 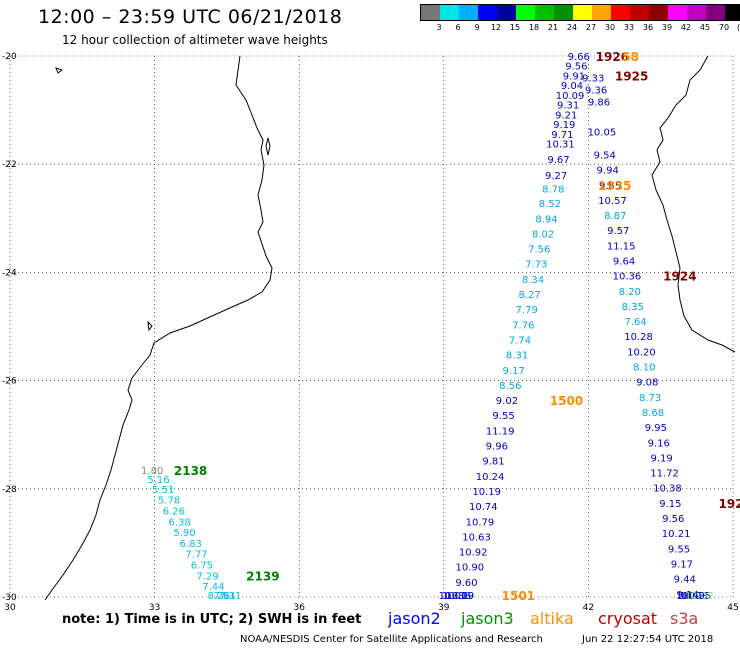 What do you see at coordinates (676, 534) in the screenshot?
I see `wave-height-label: 10.21` at bounding box center [676, 534].